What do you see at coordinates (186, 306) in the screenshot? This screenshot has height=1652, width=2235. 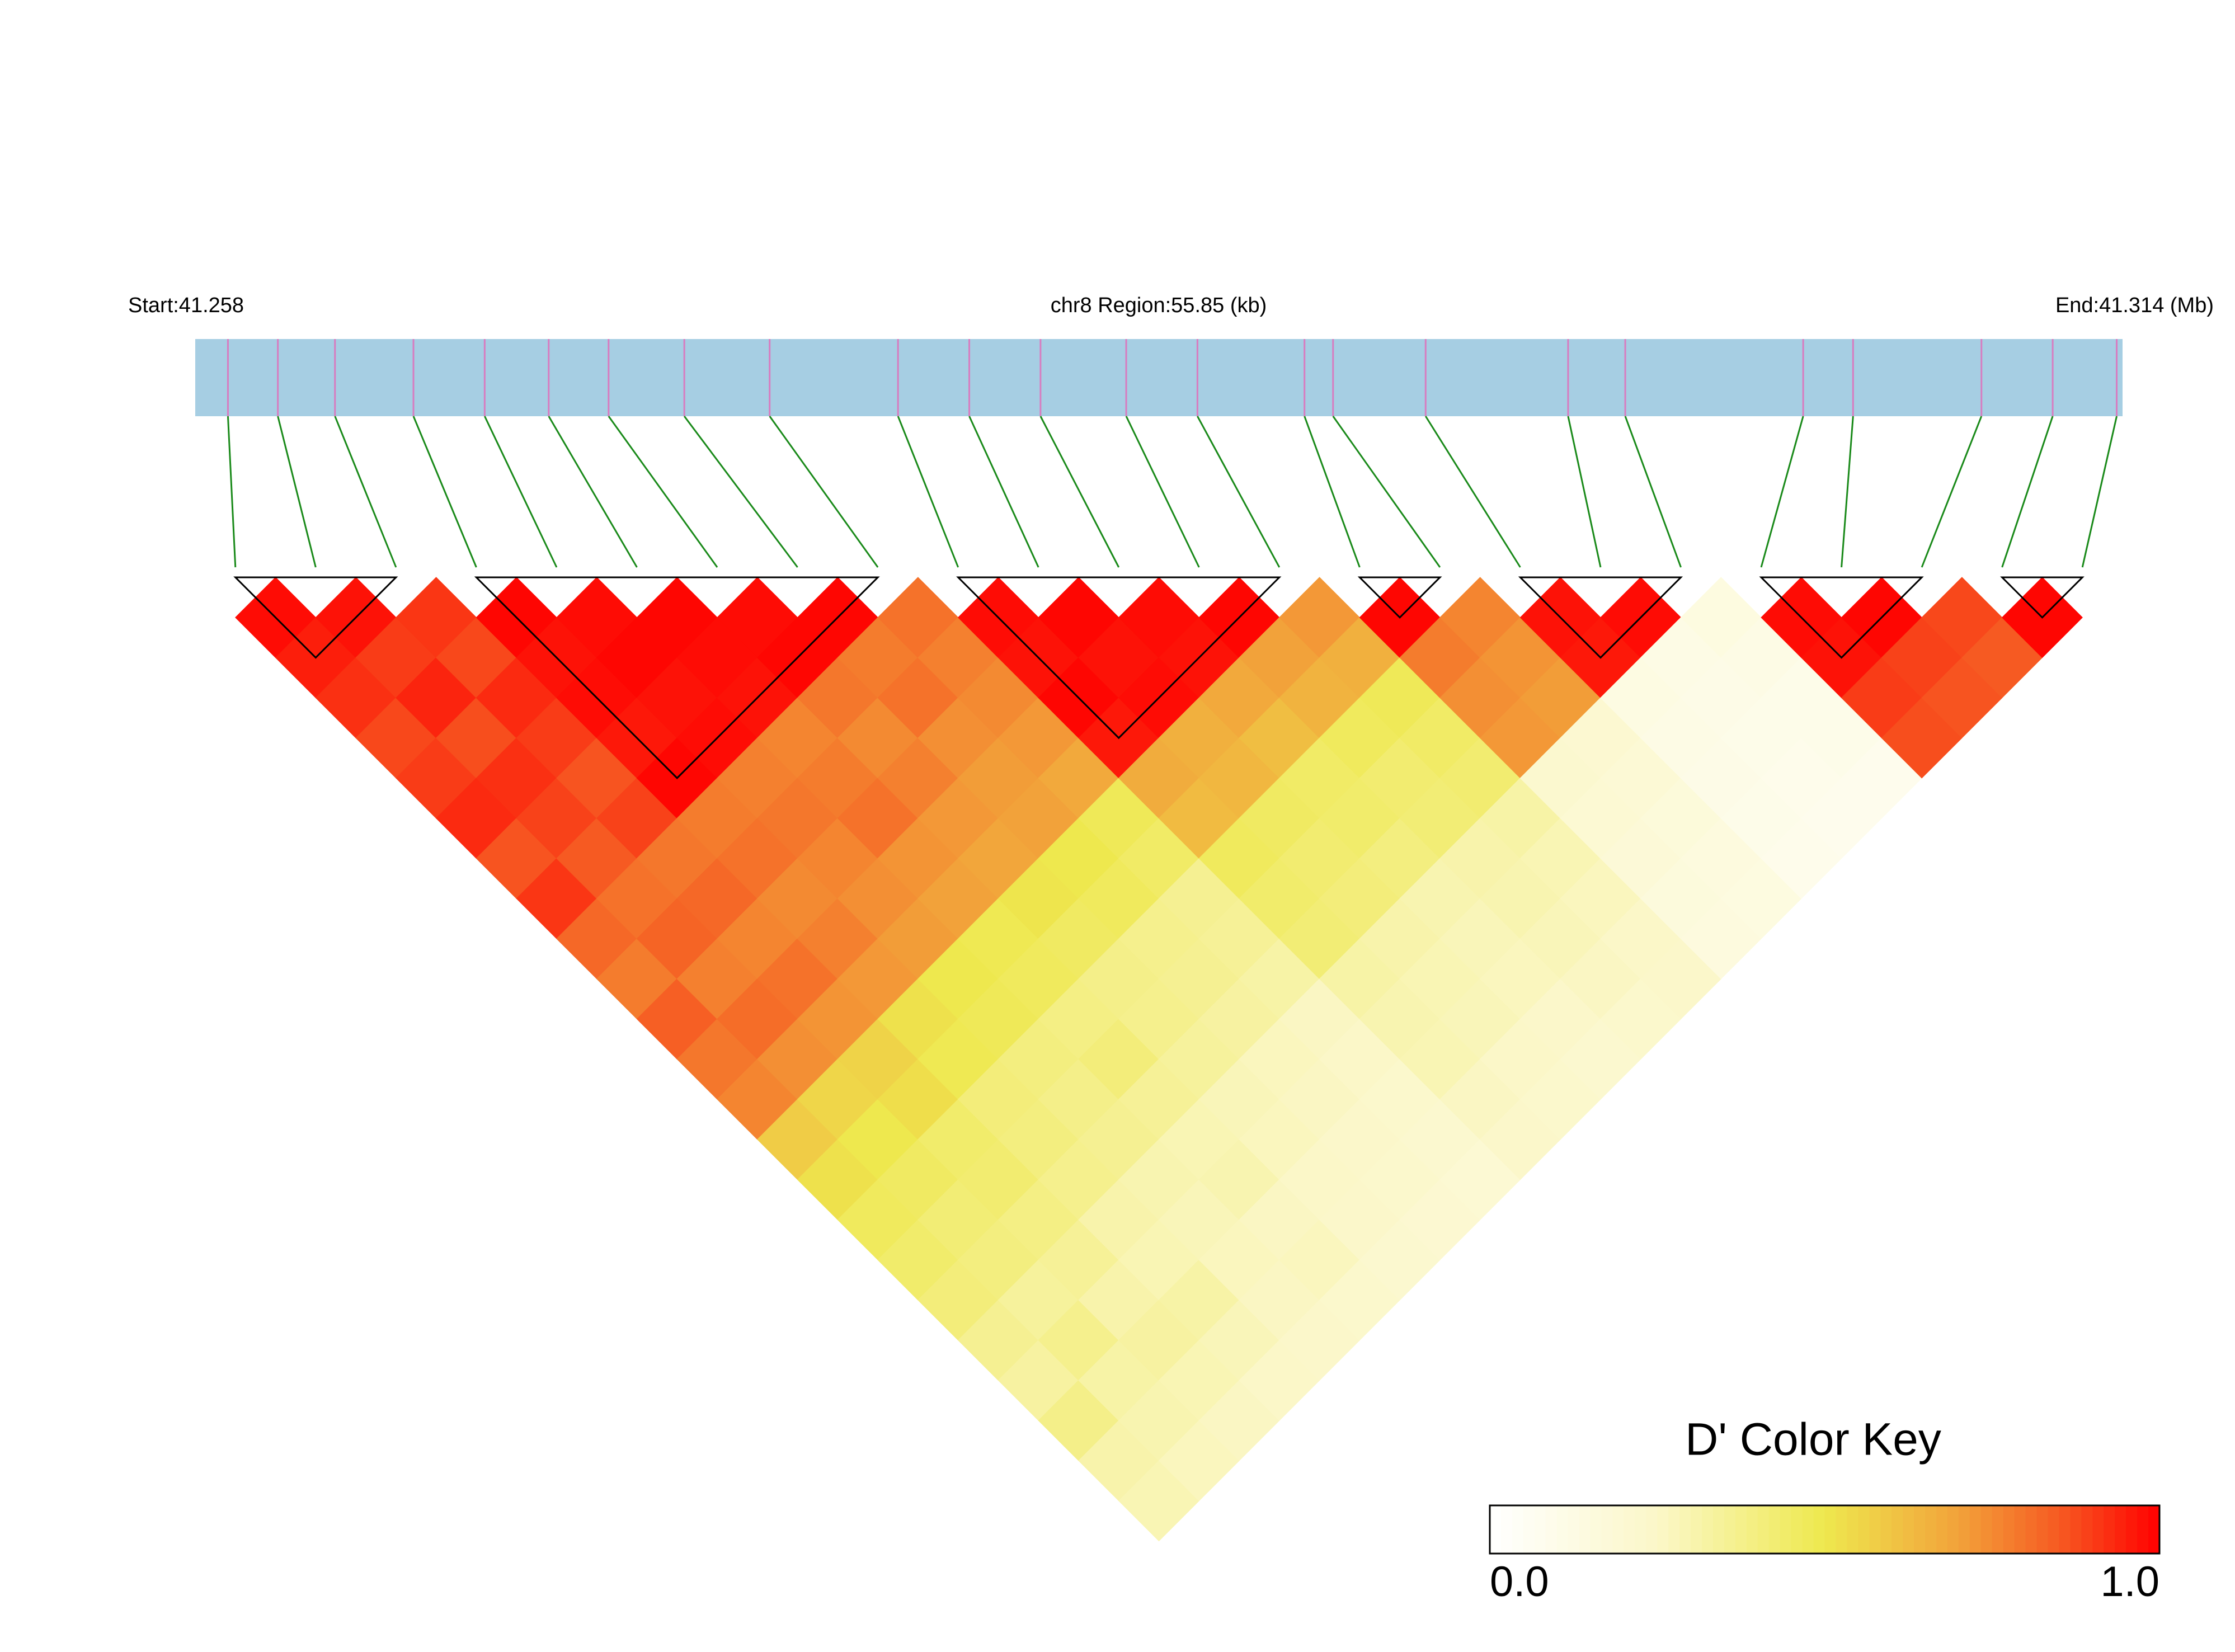 I see `start-label: Start:41.258` at bounding box center [186, 306].